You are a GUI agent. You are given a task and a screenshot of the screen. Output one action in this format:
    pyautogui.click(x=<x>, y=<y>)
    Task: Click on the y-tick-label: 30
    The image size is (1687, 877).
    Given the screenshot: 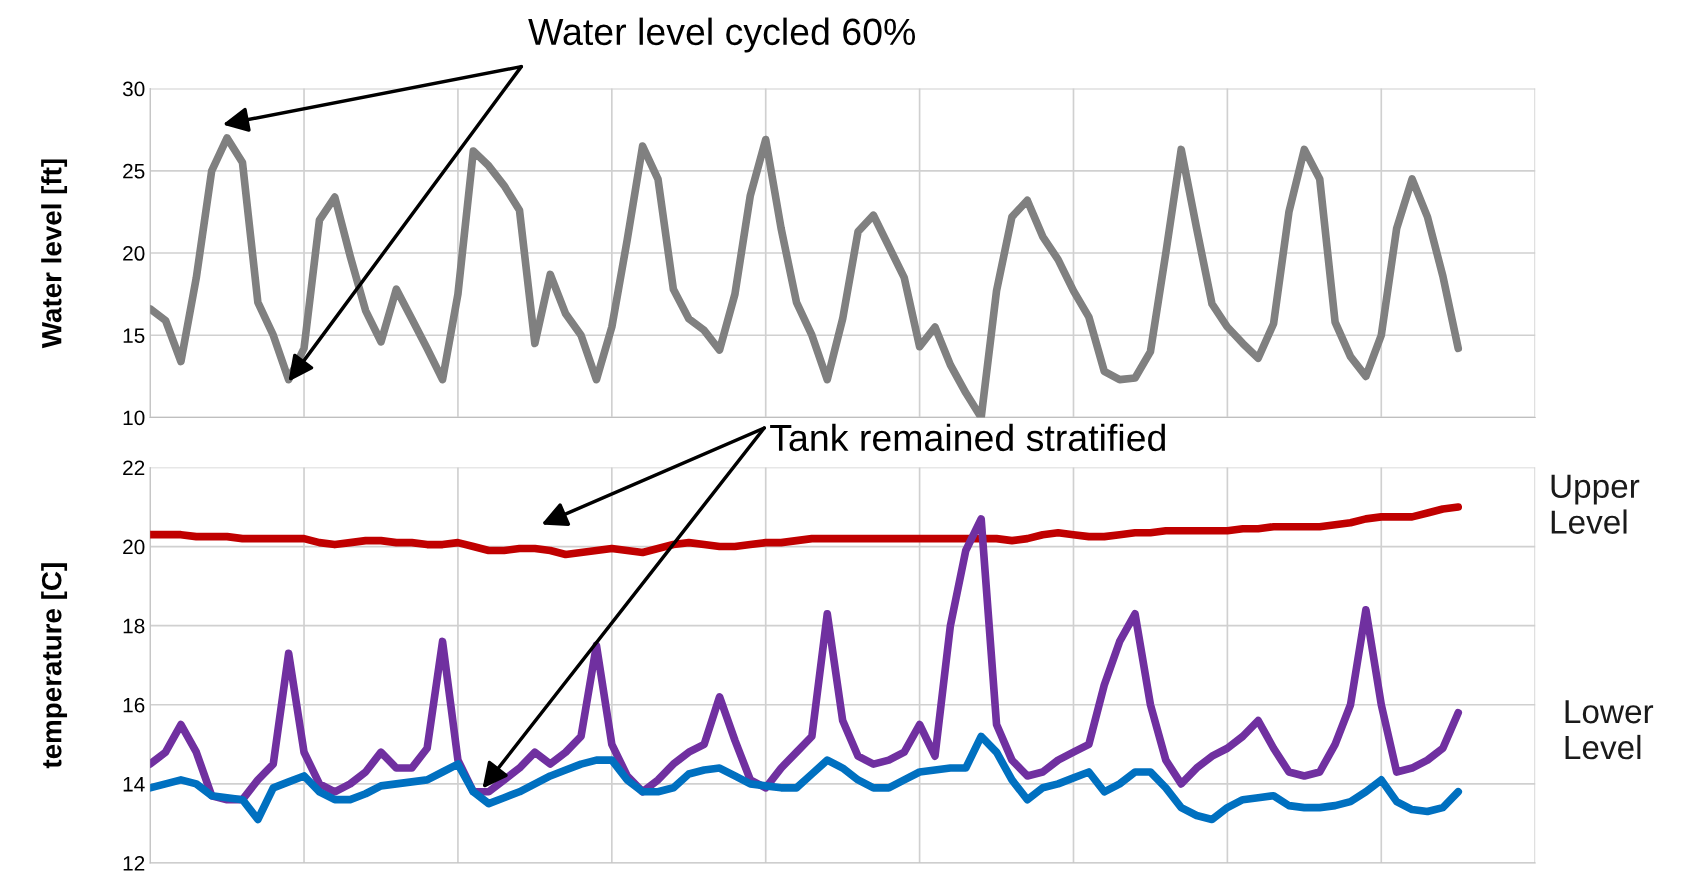 What is the action you would take?
    pyautogui.click(x=133, y=89)
    